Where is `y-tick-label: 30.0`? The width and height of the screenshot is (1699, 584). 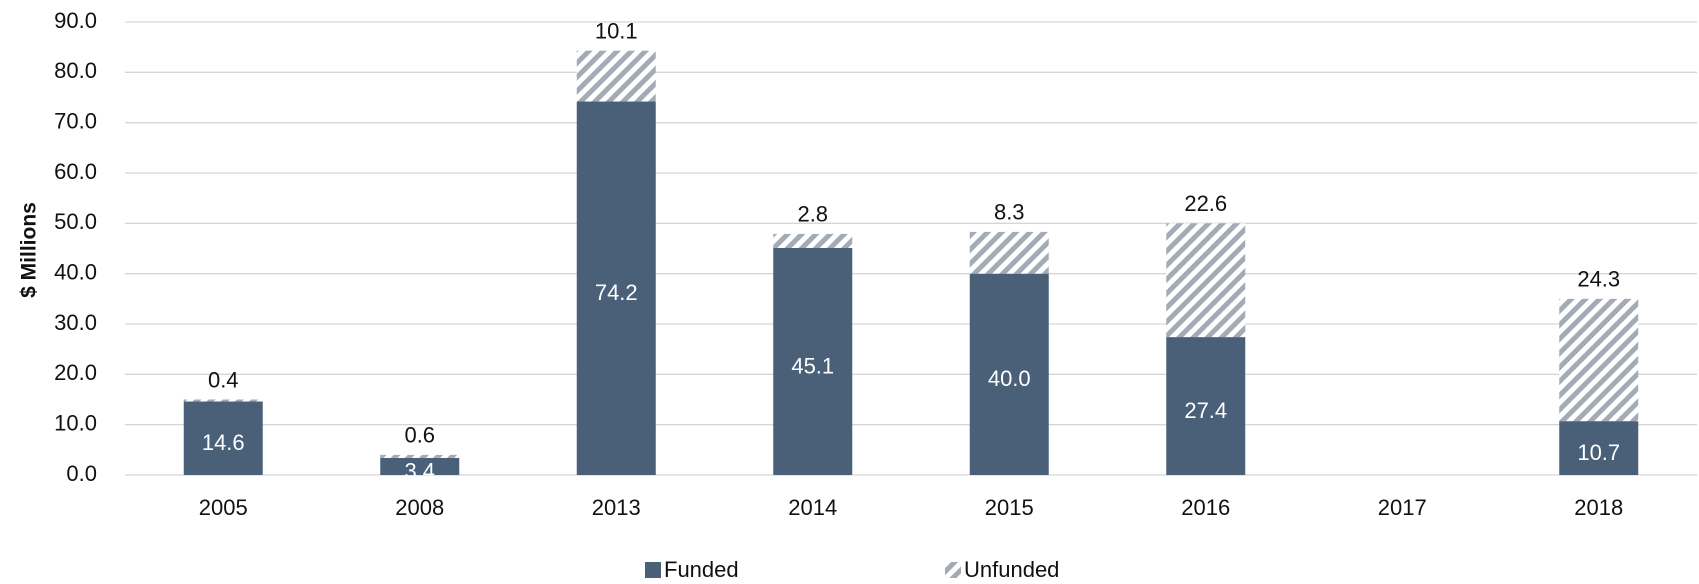 y-tick-label: 30.0 is located at coordinates (75, 322).